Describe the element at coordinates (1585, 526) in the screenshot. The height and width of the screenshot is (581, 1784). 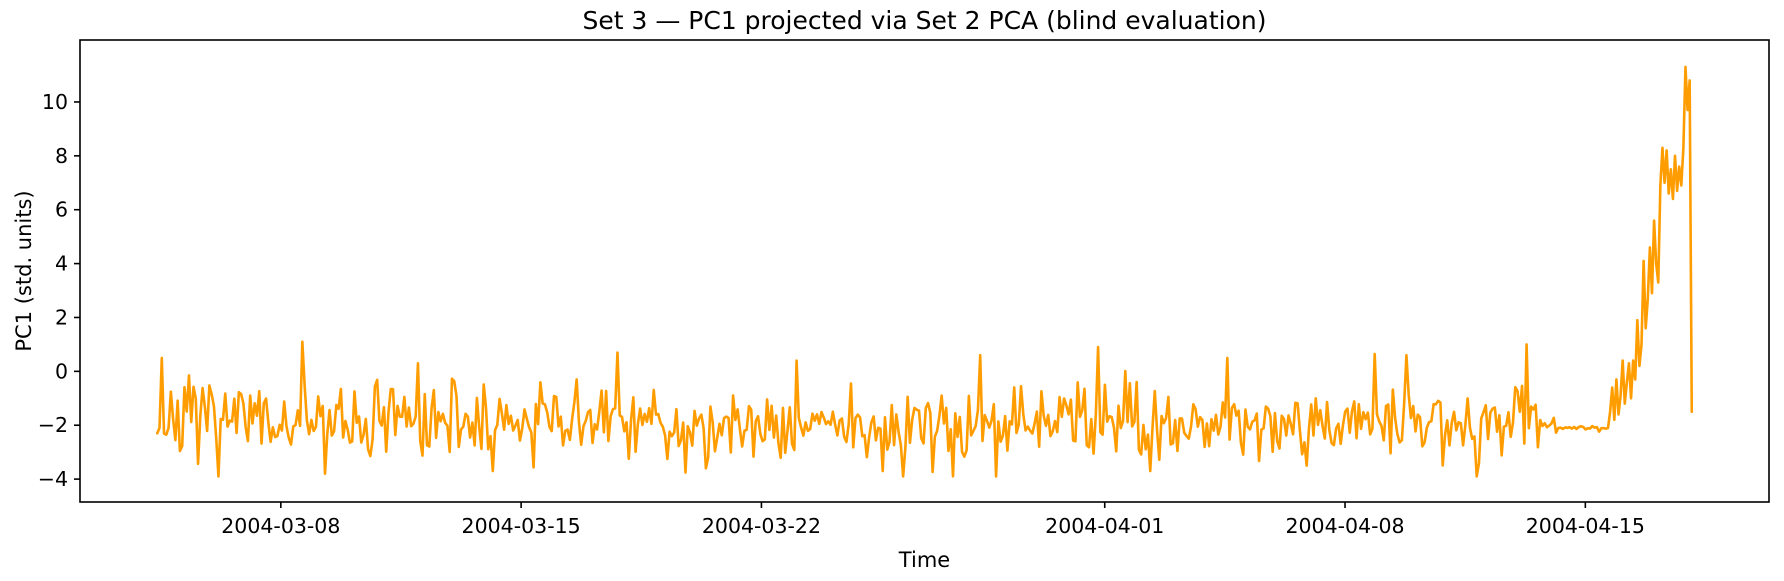
I see `x-tick-label: 2004-04-15` at that location.